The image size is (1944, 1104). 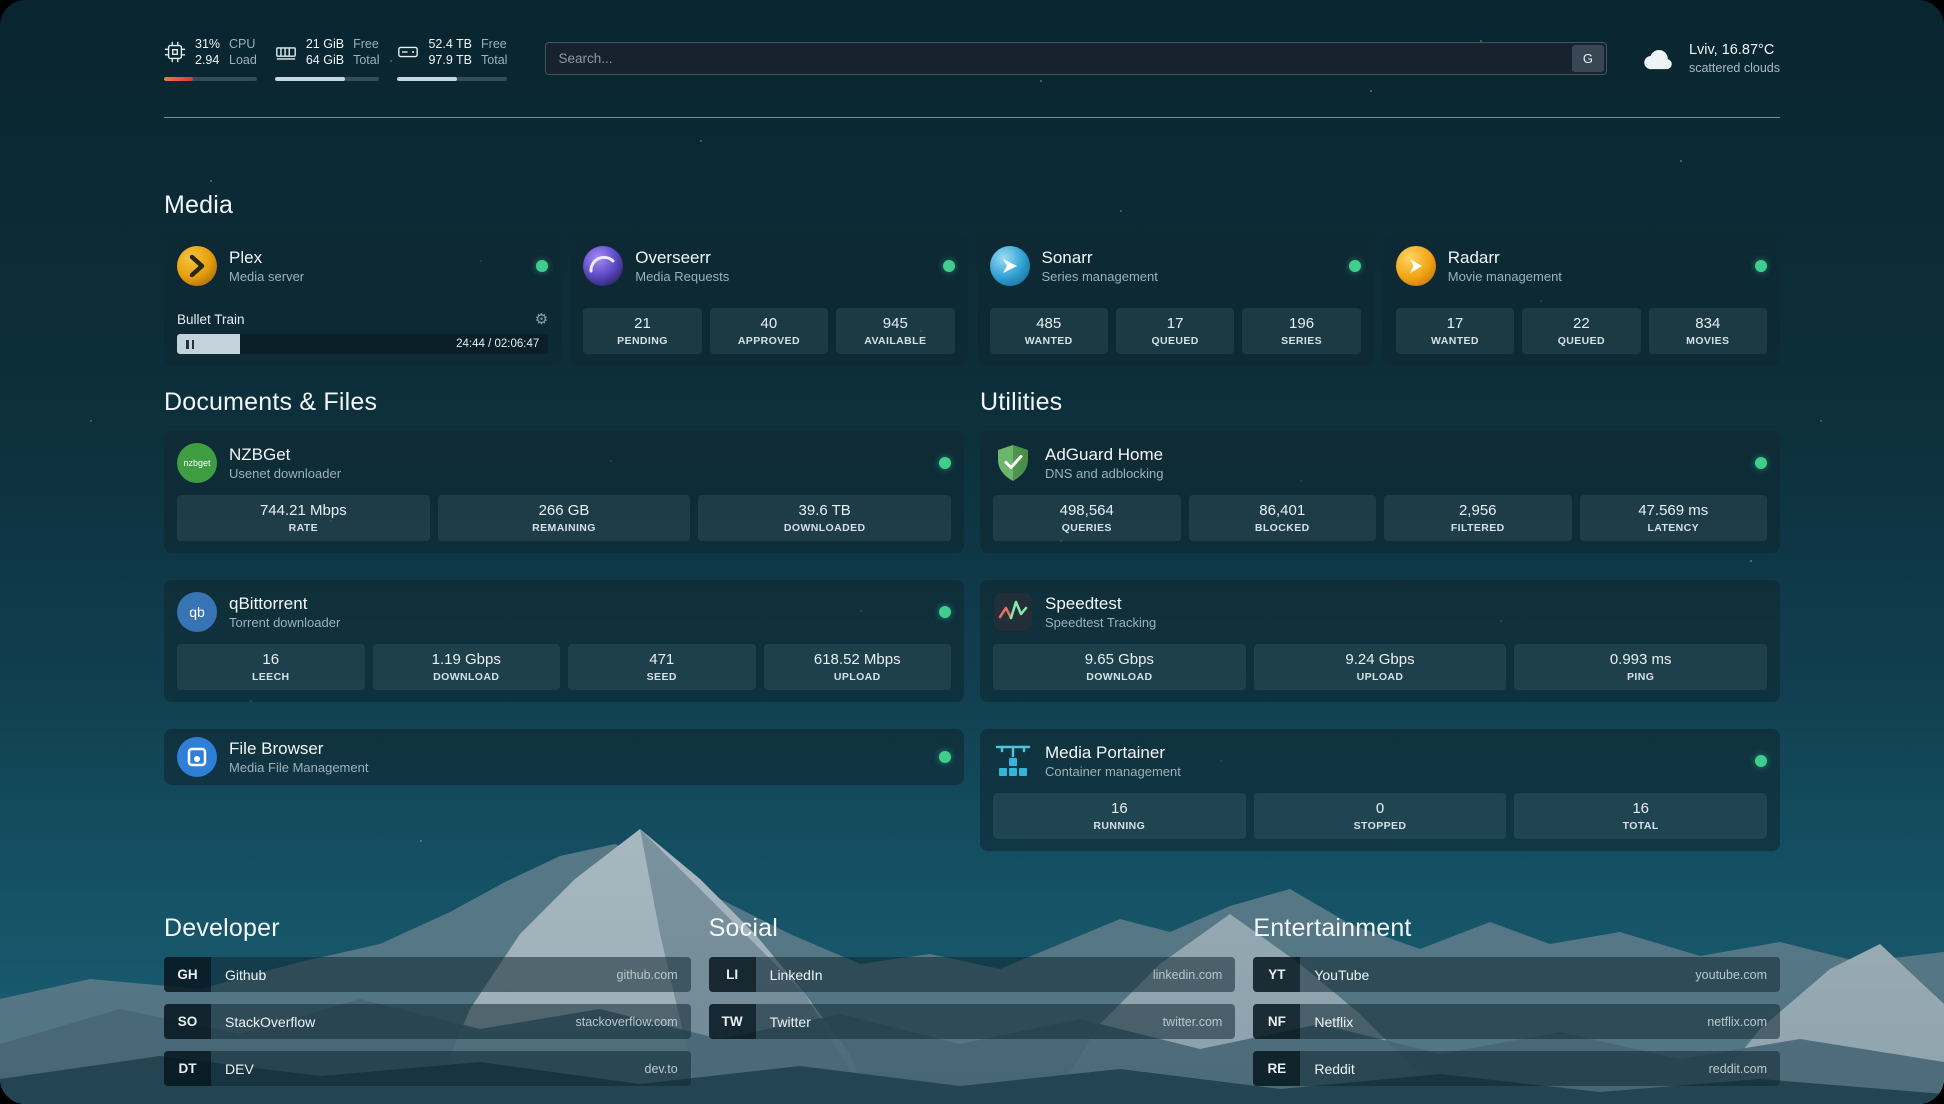 I want to click on gear-icon: ⚙, so click(x=541, y=319).